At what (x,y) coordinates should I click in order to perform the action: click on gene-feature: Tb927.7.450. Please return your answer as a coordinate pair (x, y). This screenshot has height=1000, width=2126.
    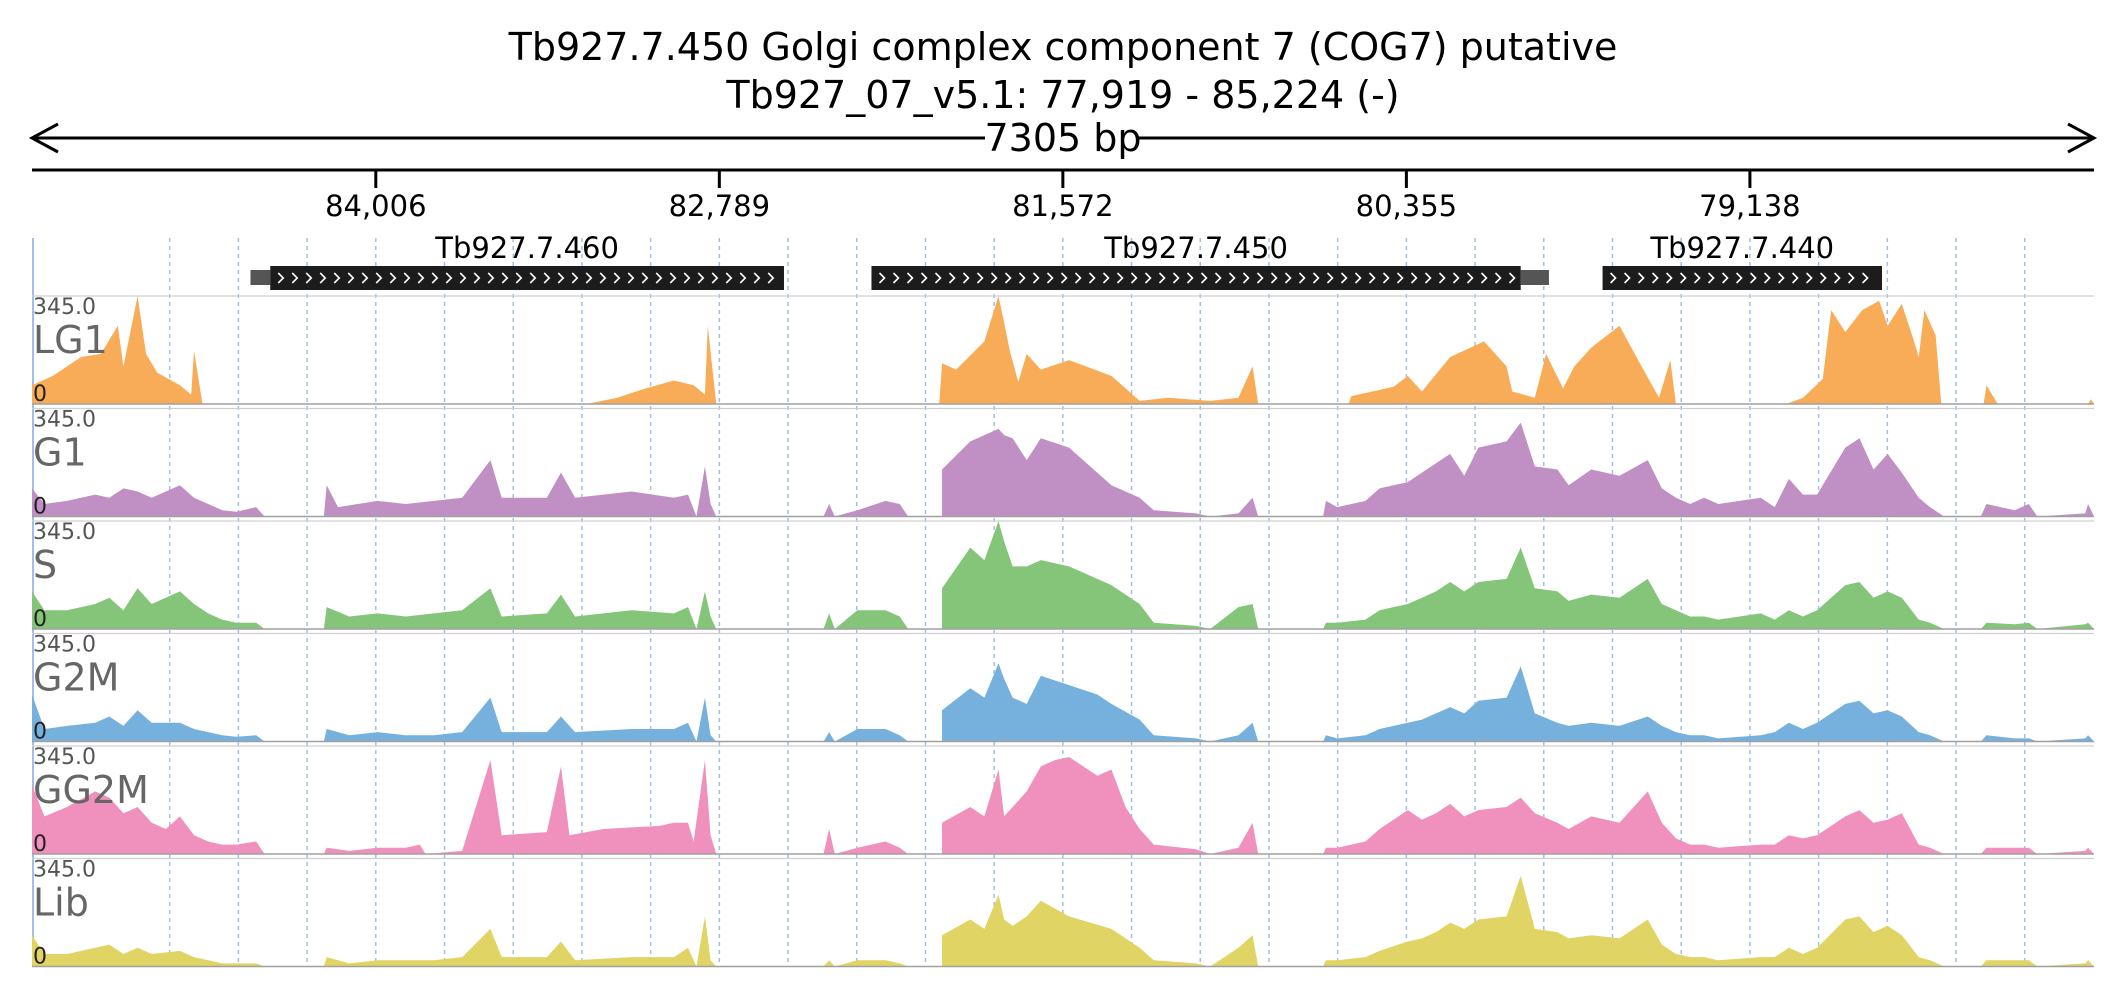
    Looking at the image, I should click on (1210, 260).